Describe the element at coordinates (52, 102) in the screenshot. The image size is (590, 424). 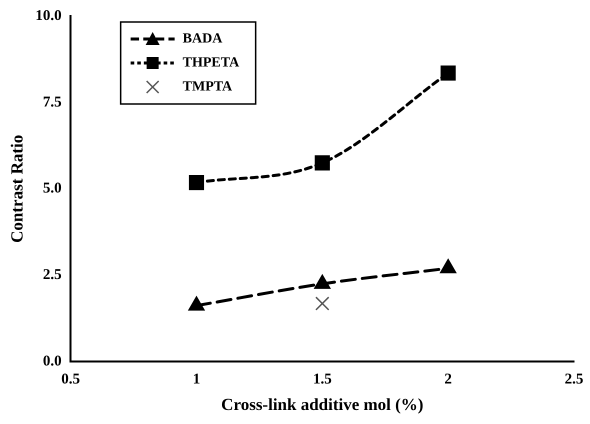
I see `y-tick-label: 7.5` at that location.